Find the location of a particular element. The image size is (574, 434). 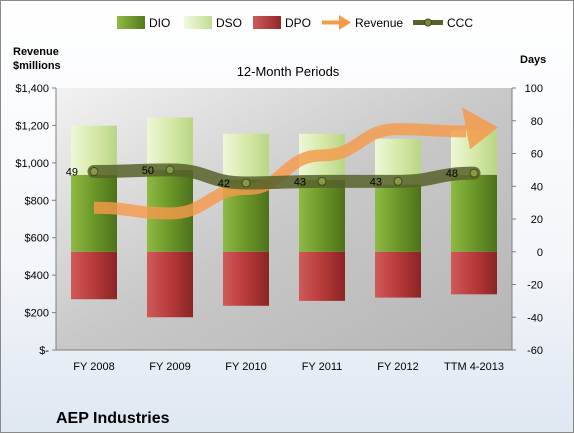

legend-swatch-revenue is located at coordinates (336, 22).